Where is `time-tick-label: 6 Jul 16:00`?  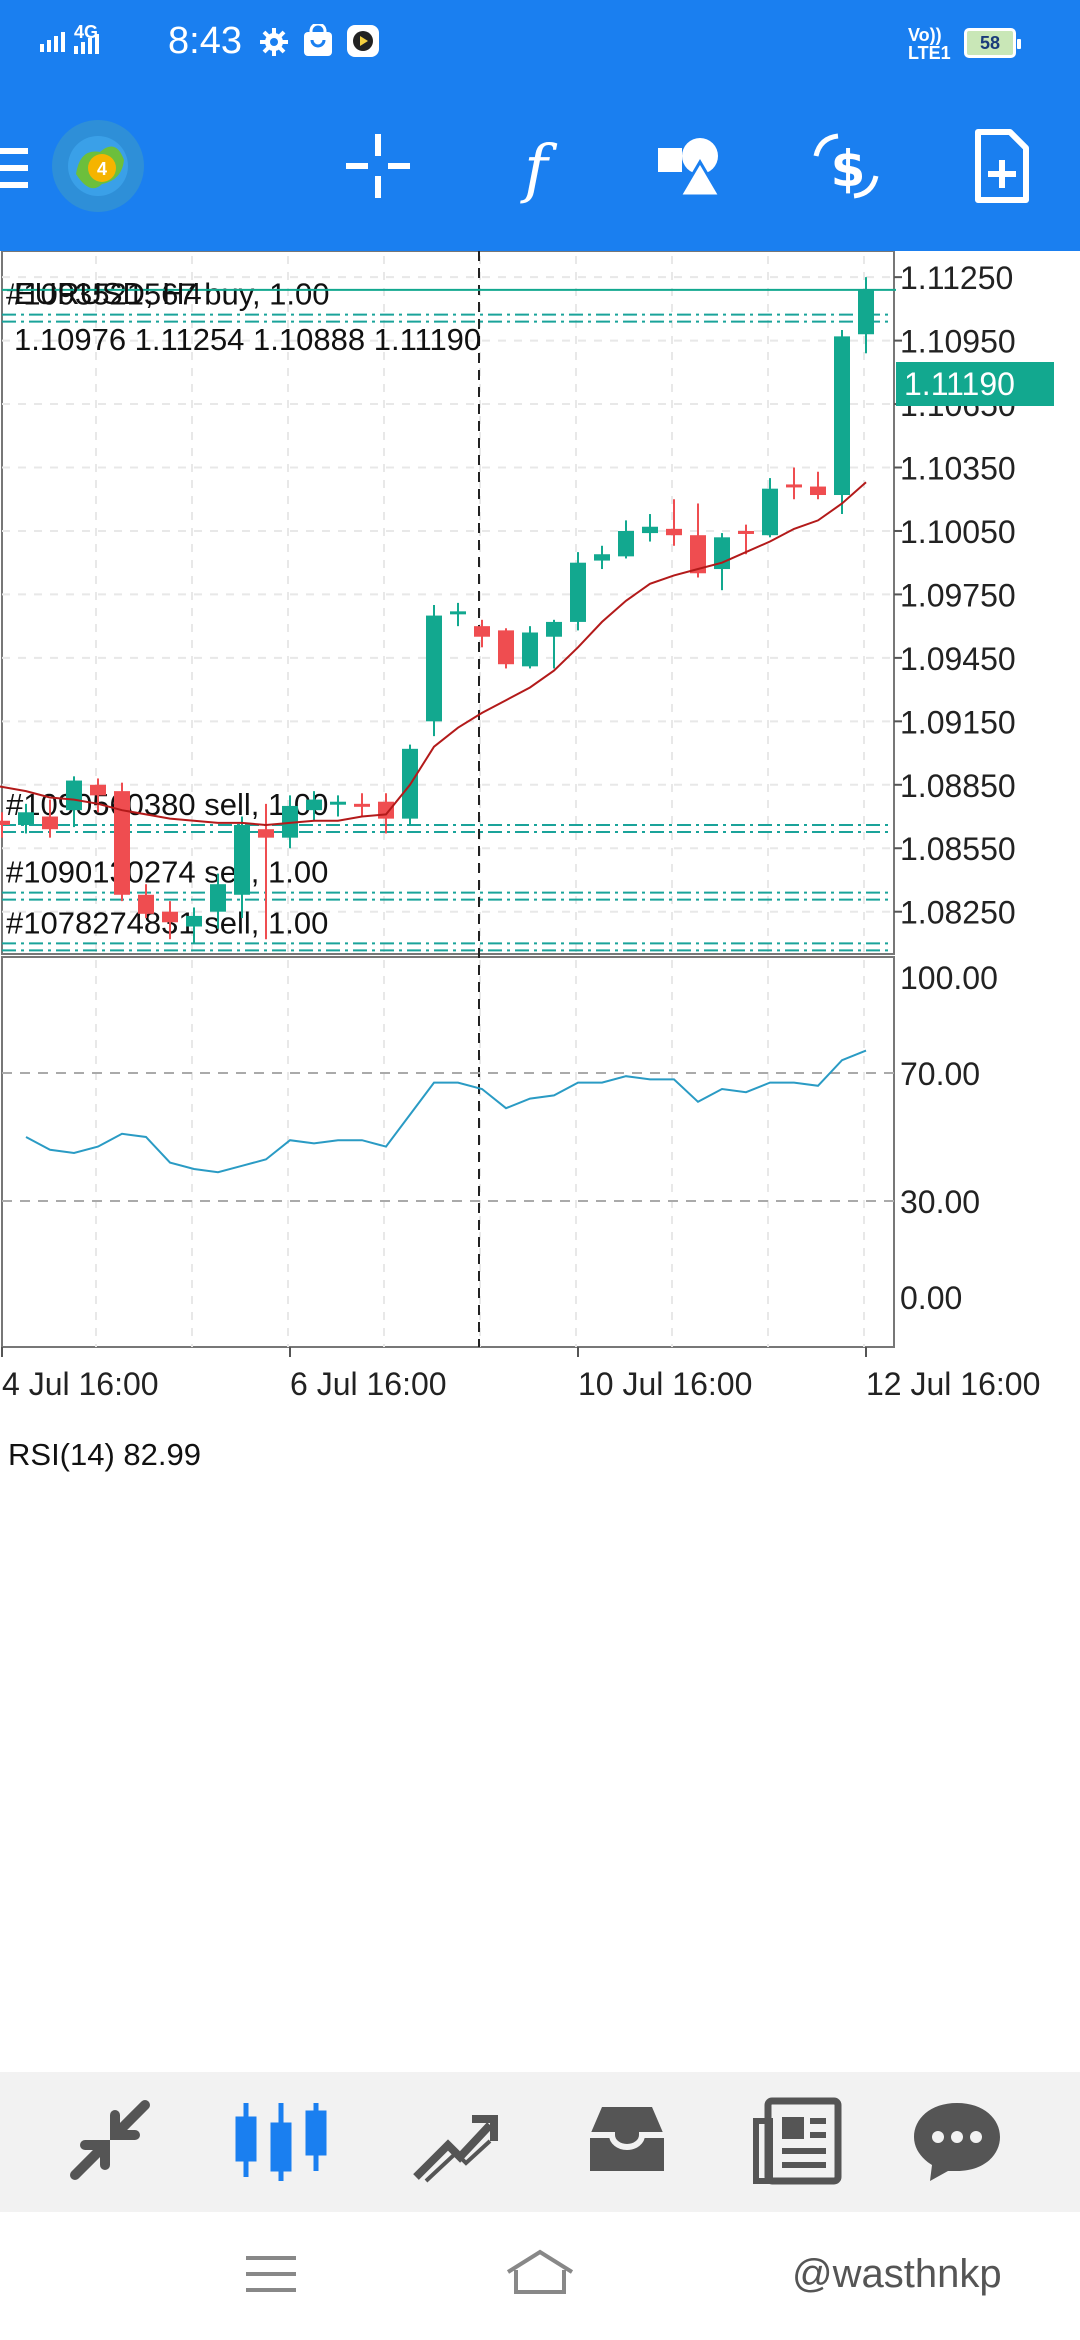 time-tick-label: 6 Jul 16:00 is located at coordinates (368, 1384).